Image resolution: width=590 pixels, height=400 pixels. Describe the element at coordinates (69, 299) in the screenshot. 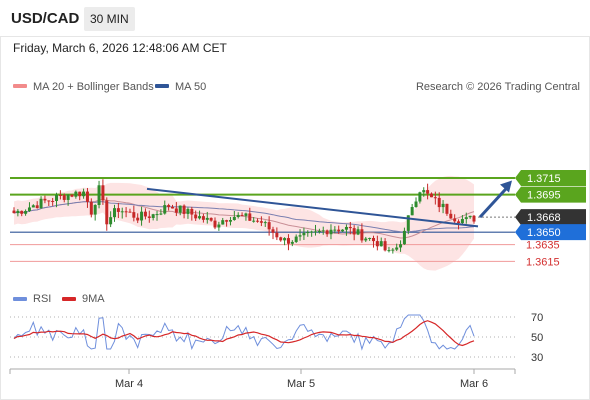

I see `ma9-legend-swatch` at that location.